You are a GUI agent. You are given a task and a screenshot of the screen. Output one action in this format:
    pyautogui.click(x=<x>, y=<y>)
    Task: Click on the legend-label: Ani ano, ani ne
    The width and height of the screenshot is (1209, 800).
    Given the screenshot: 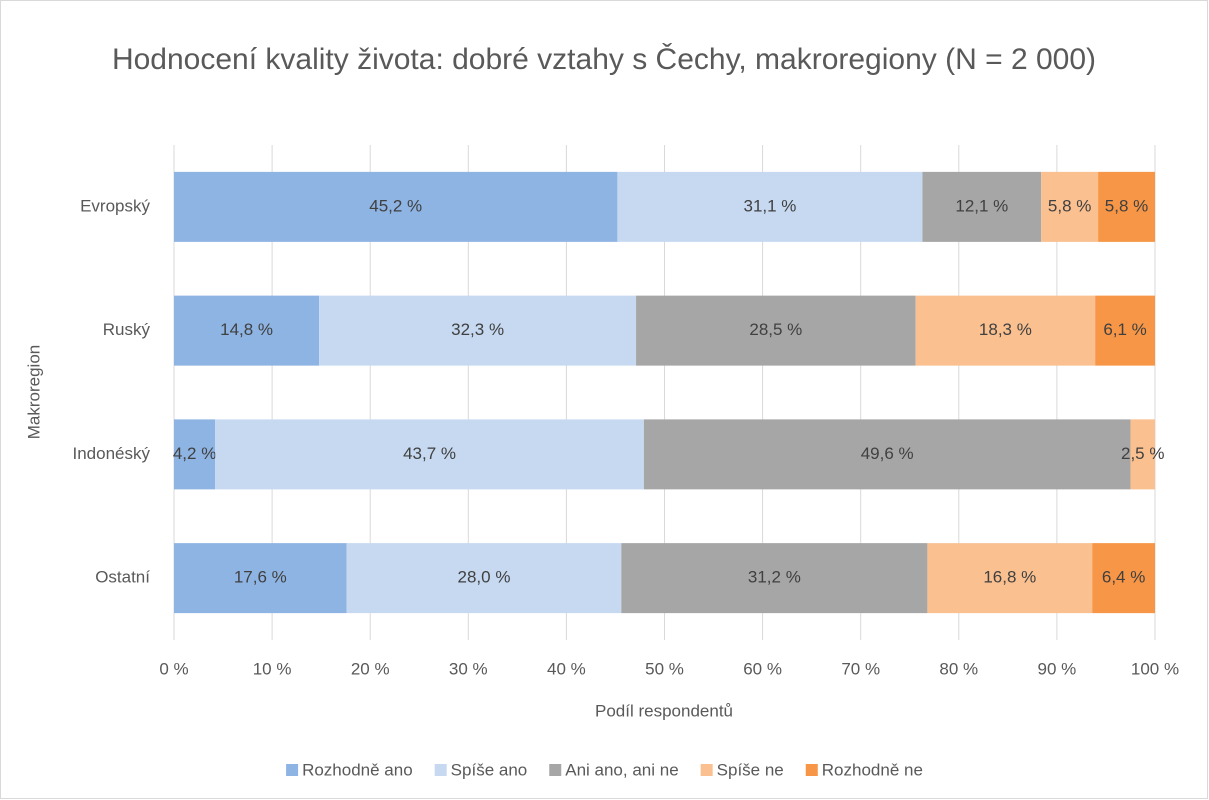 What is the action you would take?
    pyautogui.click(x=621, y=769)
    